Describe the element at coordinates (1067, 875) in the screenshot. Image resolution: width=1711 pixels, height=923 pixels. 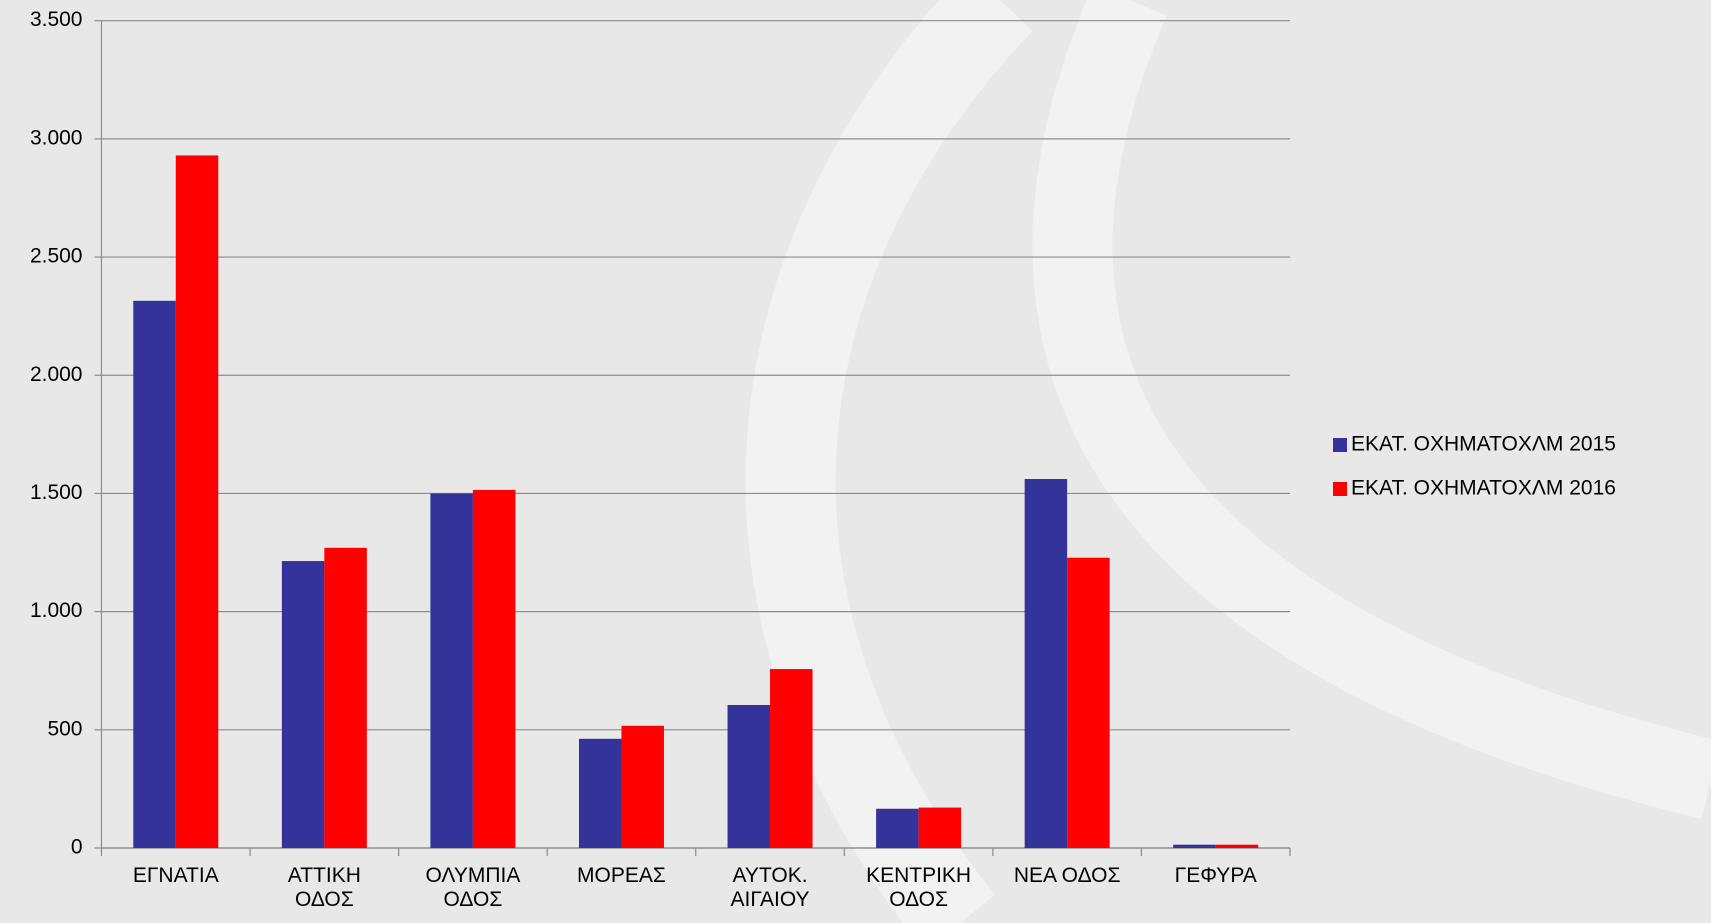
I see `x-tick-label: ΝΕΑ ΟΔΟΣ` at that location.